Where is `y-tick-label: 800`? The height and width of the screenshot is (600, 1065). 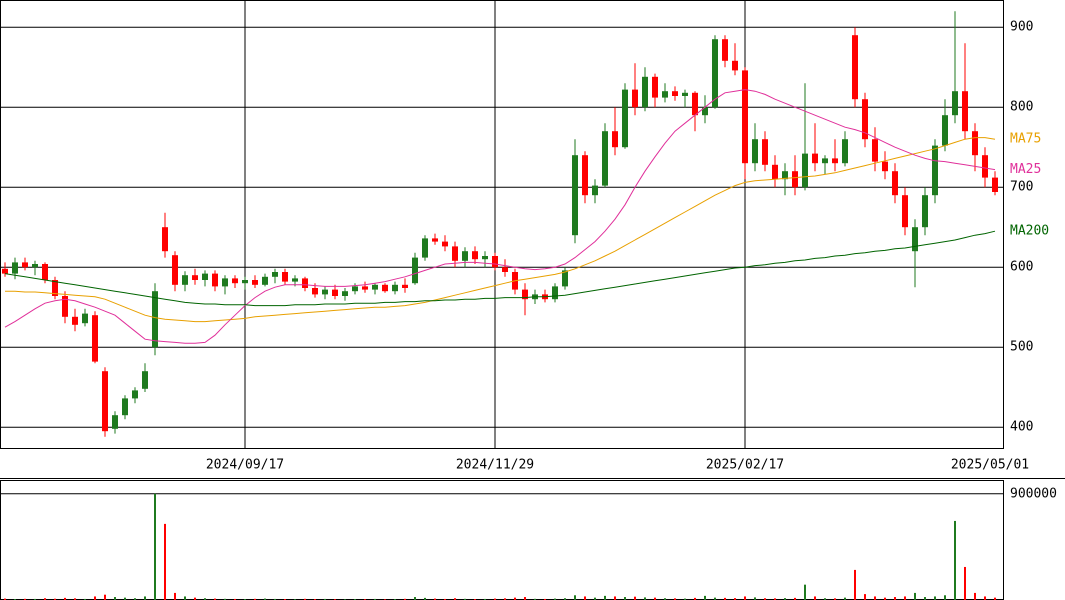 y-tick-label: 800 is located at coordinates (1021, 107).